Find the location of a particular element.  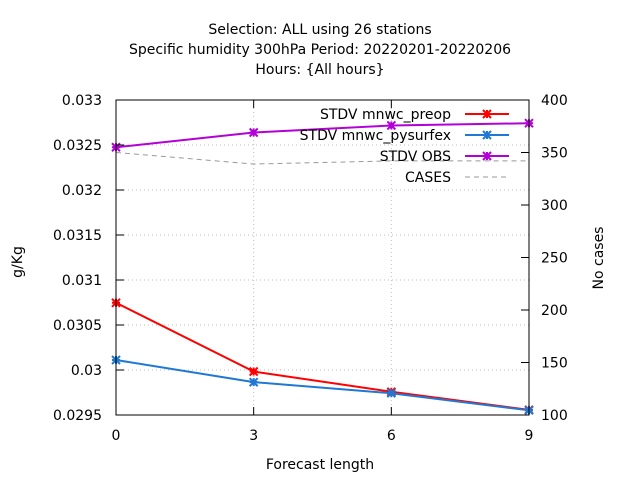

legend-label: STDV mnwc_preop is located at coordinates (385, 115).